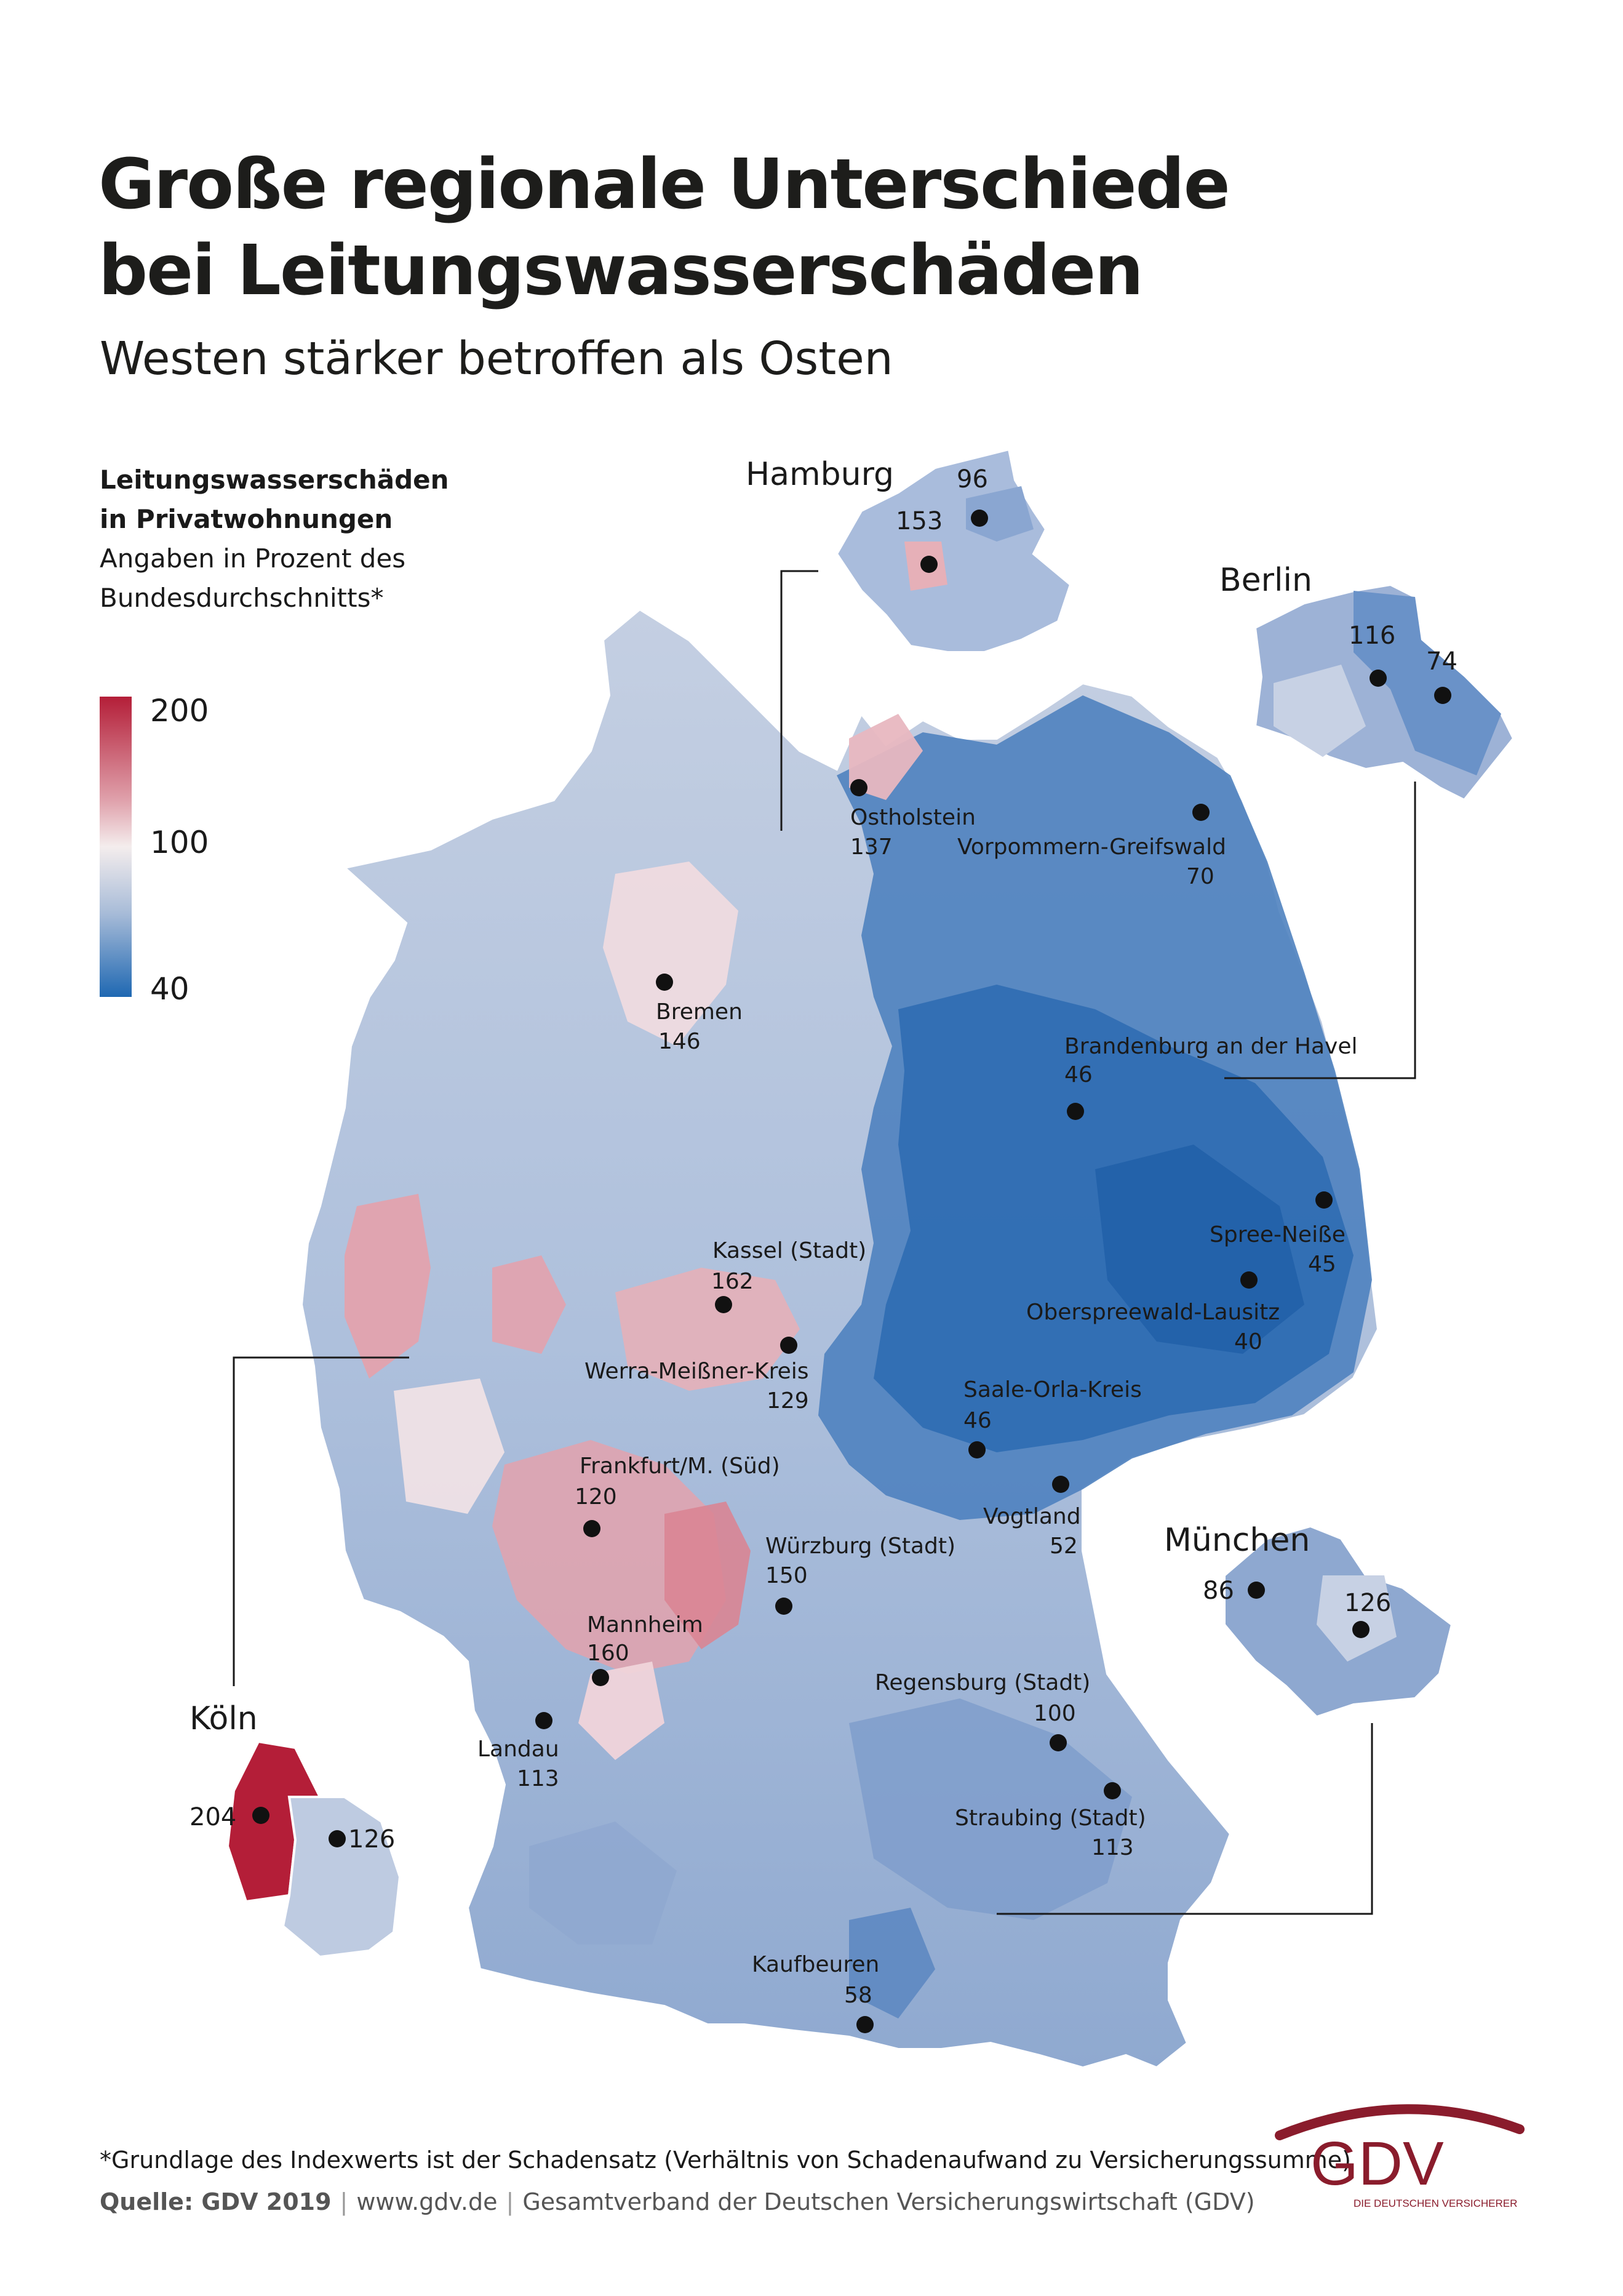 The image size is (1623, 2296). I want to click on region-kaufbeuren: Kaufbeuren 58, so click(816, 1992).